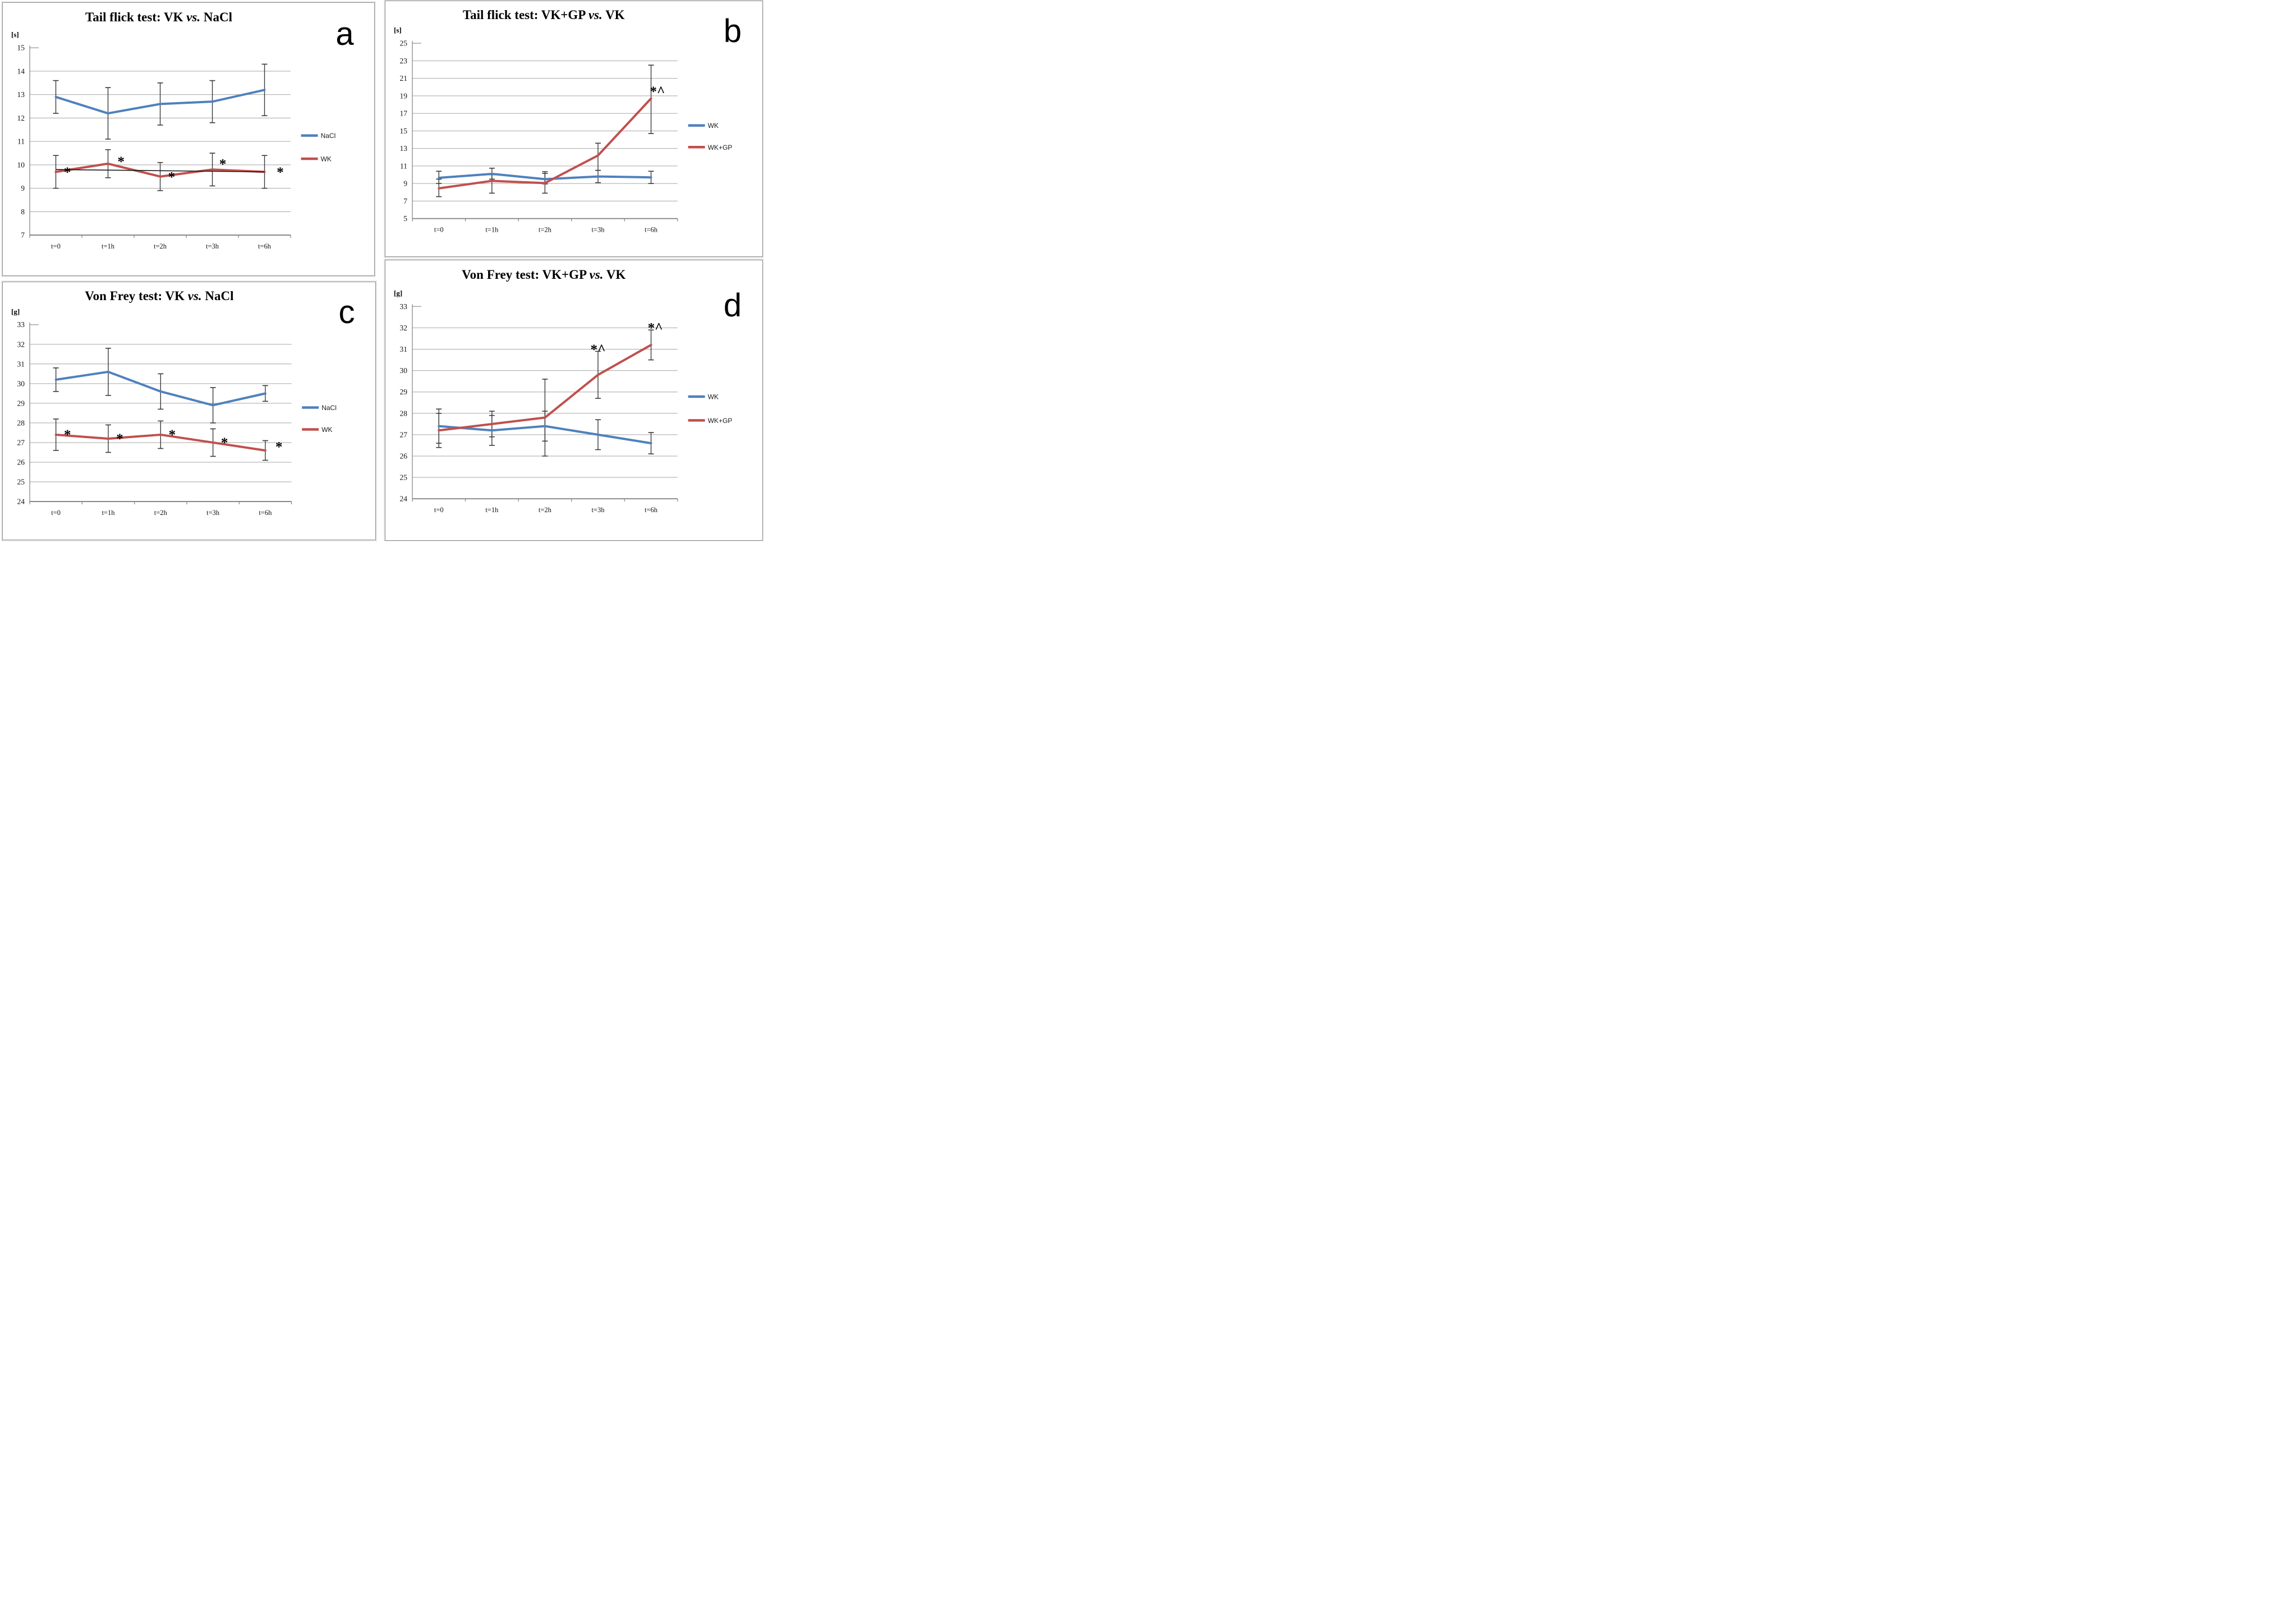  I want to click on title-pre: Von Frey test: VK+GP, so click(526, 275).